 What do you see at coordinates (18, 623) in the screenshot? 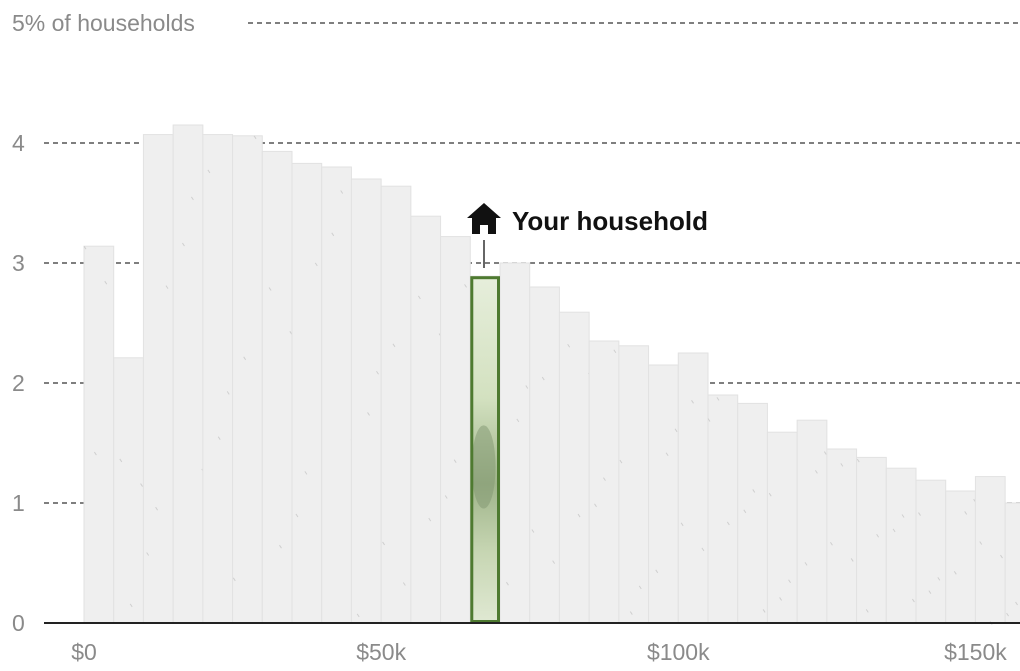
I see `y-tick-label: 0` at bounding box center [18, 623].